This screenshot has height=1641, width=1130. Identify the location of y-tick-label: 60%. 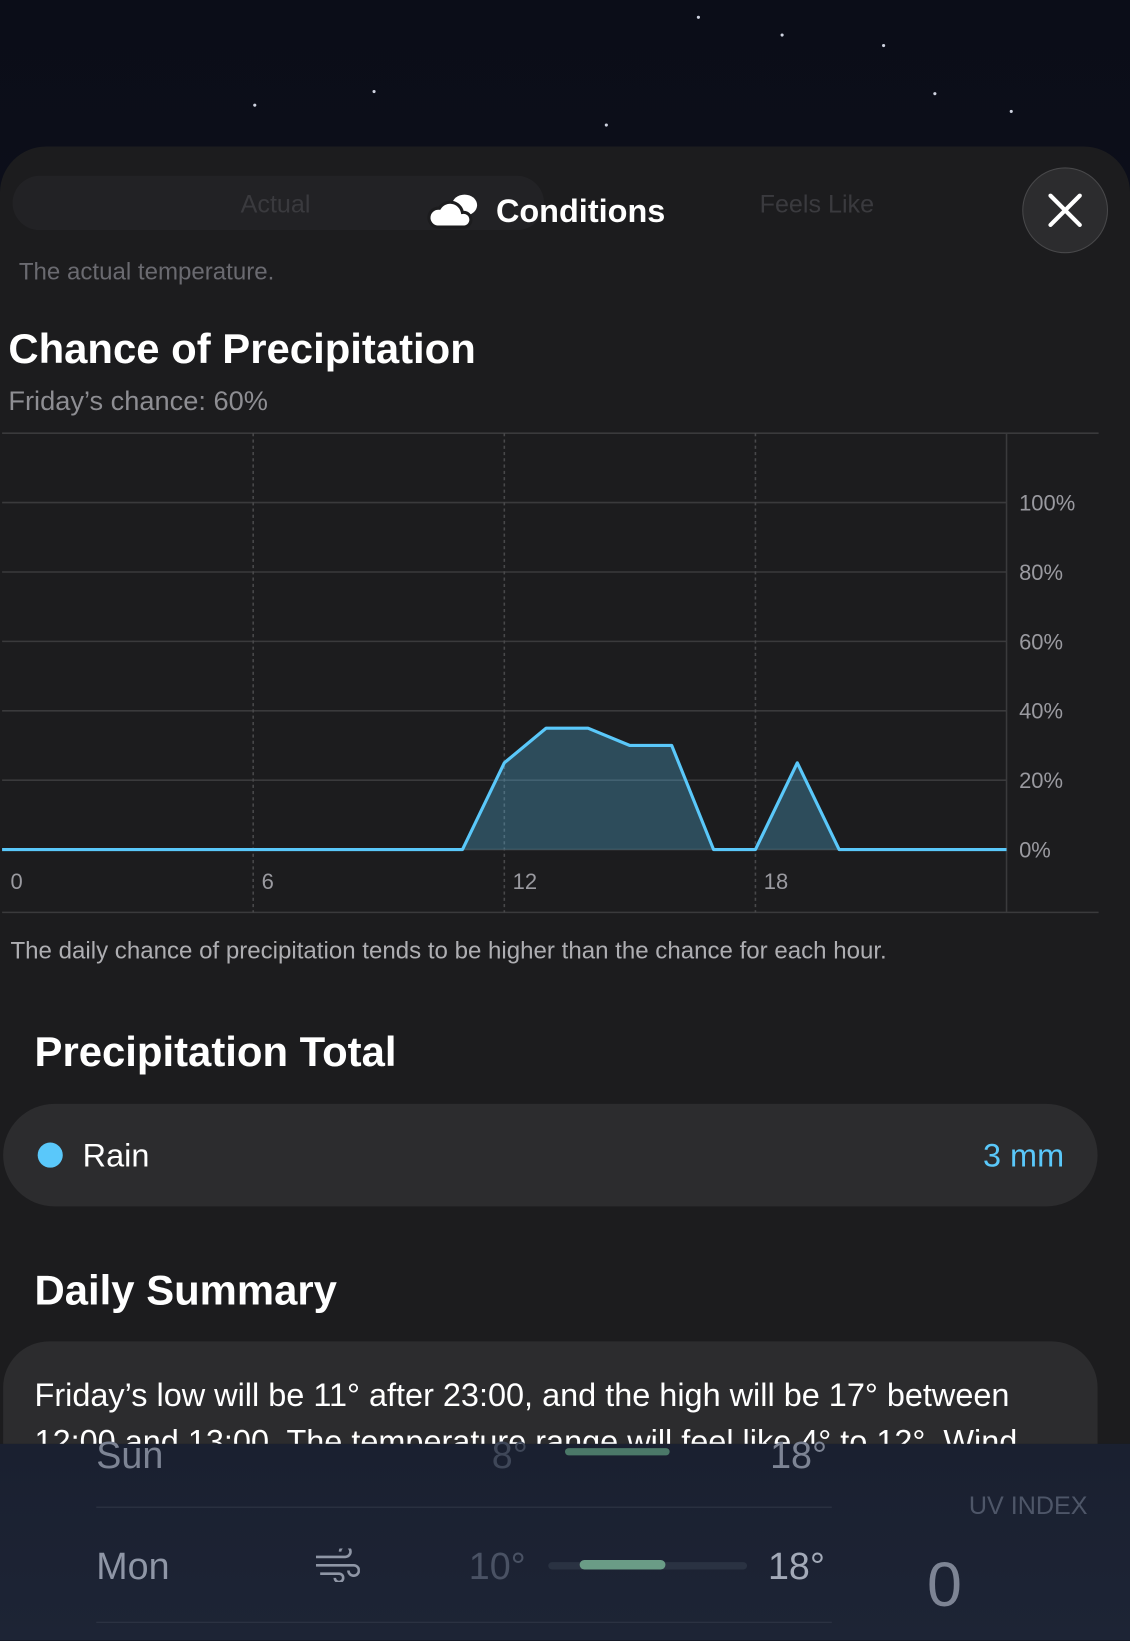
(1041, 641).